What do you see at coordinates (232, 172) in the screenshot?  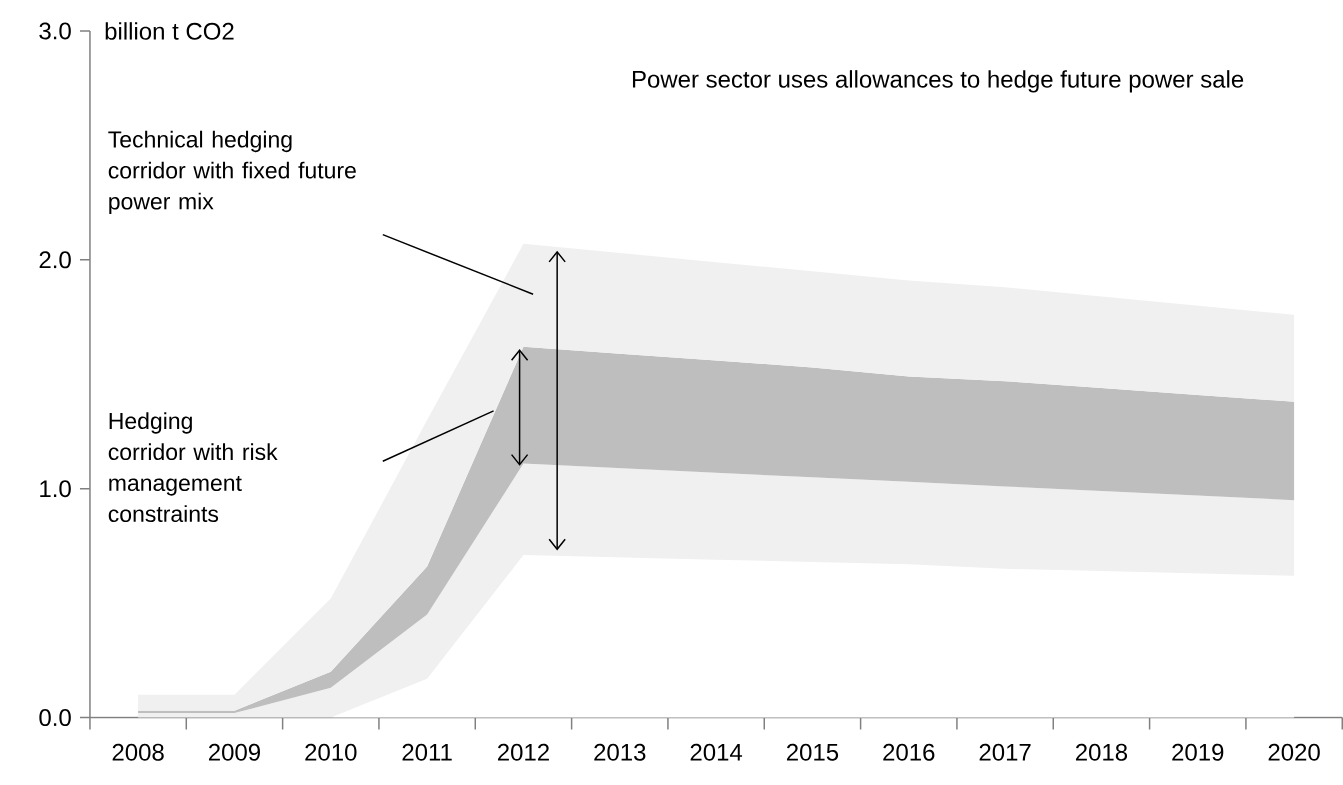 I see `annotation: Technical hedging corridor with fixed future power mix` at bounding box center [232, 172].